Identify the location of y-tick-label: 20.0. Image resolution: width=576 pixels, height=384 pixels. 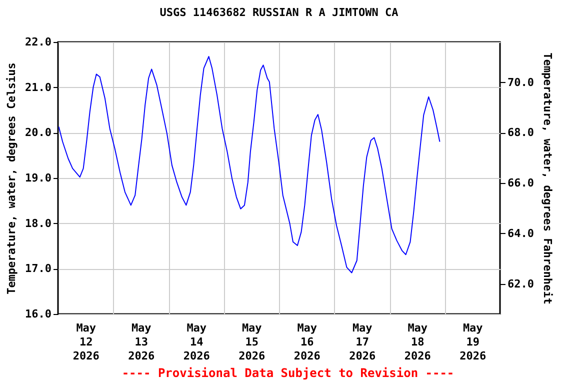
(38, 133).